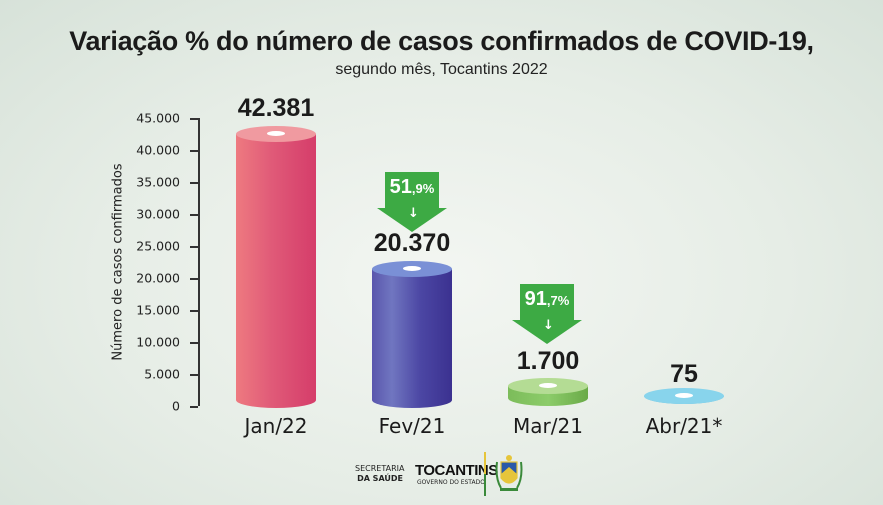 The image size is (883, 505). Describe the element at coordinates (451, 482) in the screenshot. I see `governo-label: GOVERNO DO ESTADO` at that location.